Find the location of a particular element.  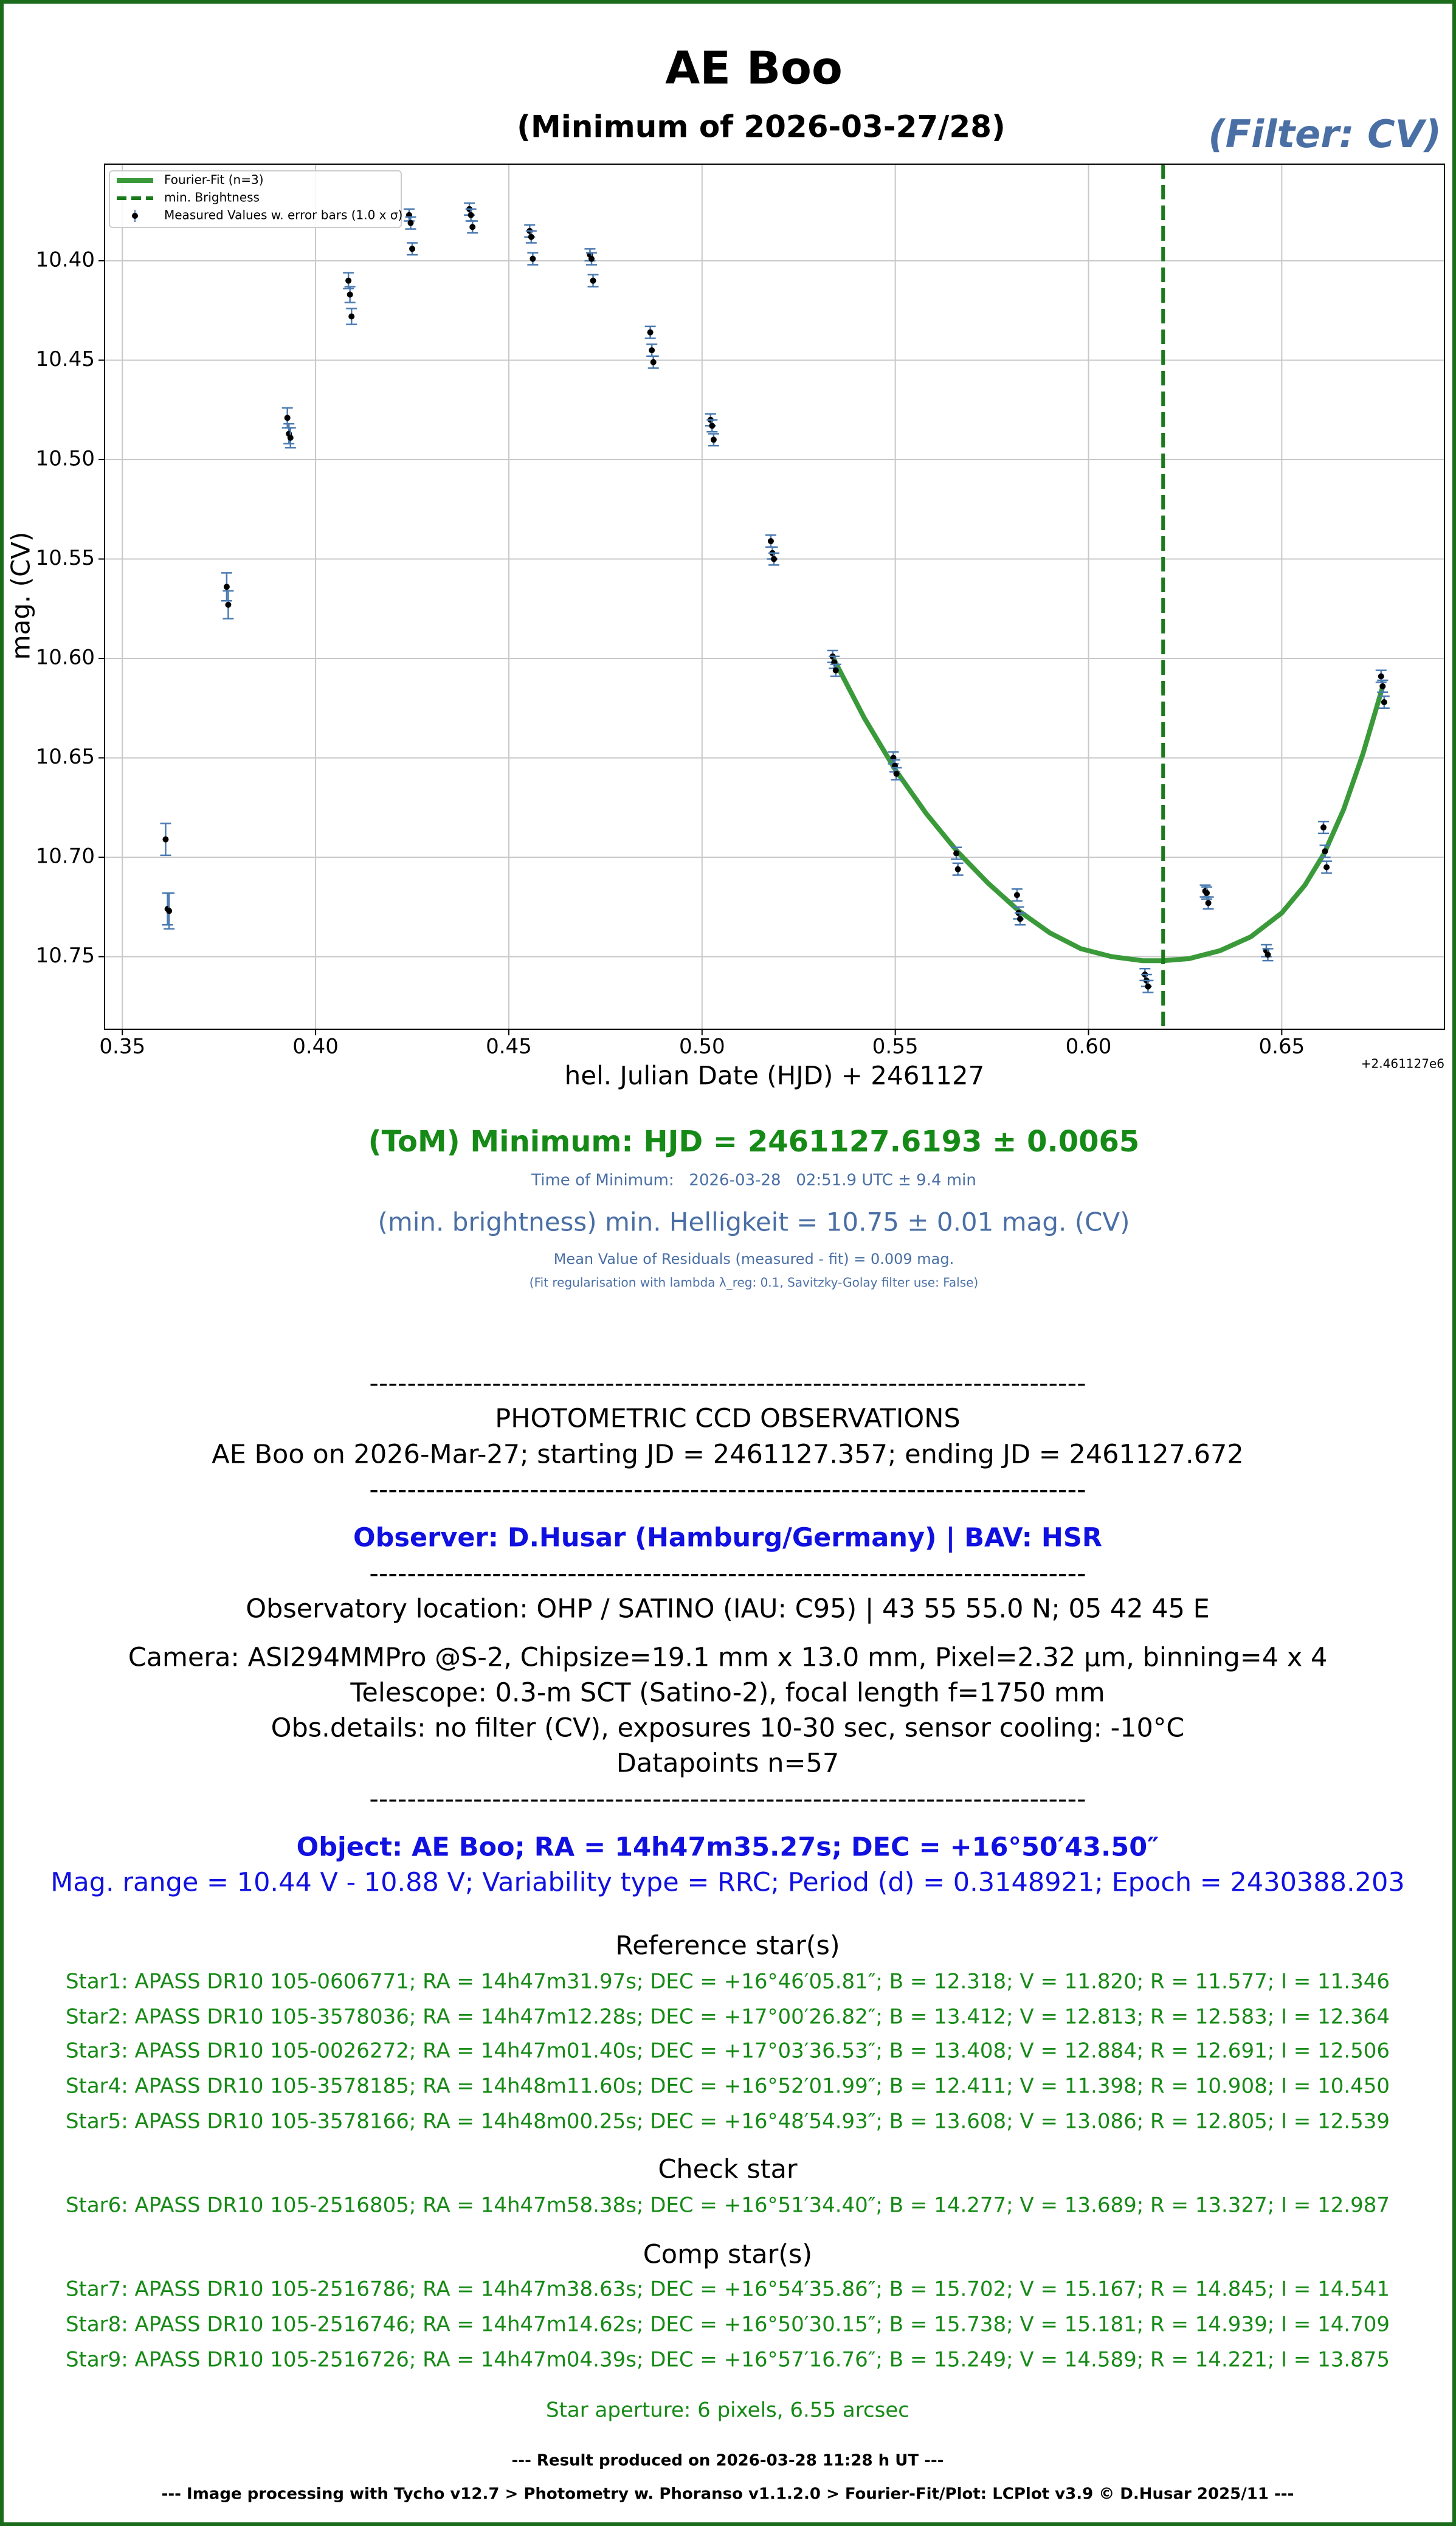

chart-title: AE Boo is located at coordinates (754, 69).